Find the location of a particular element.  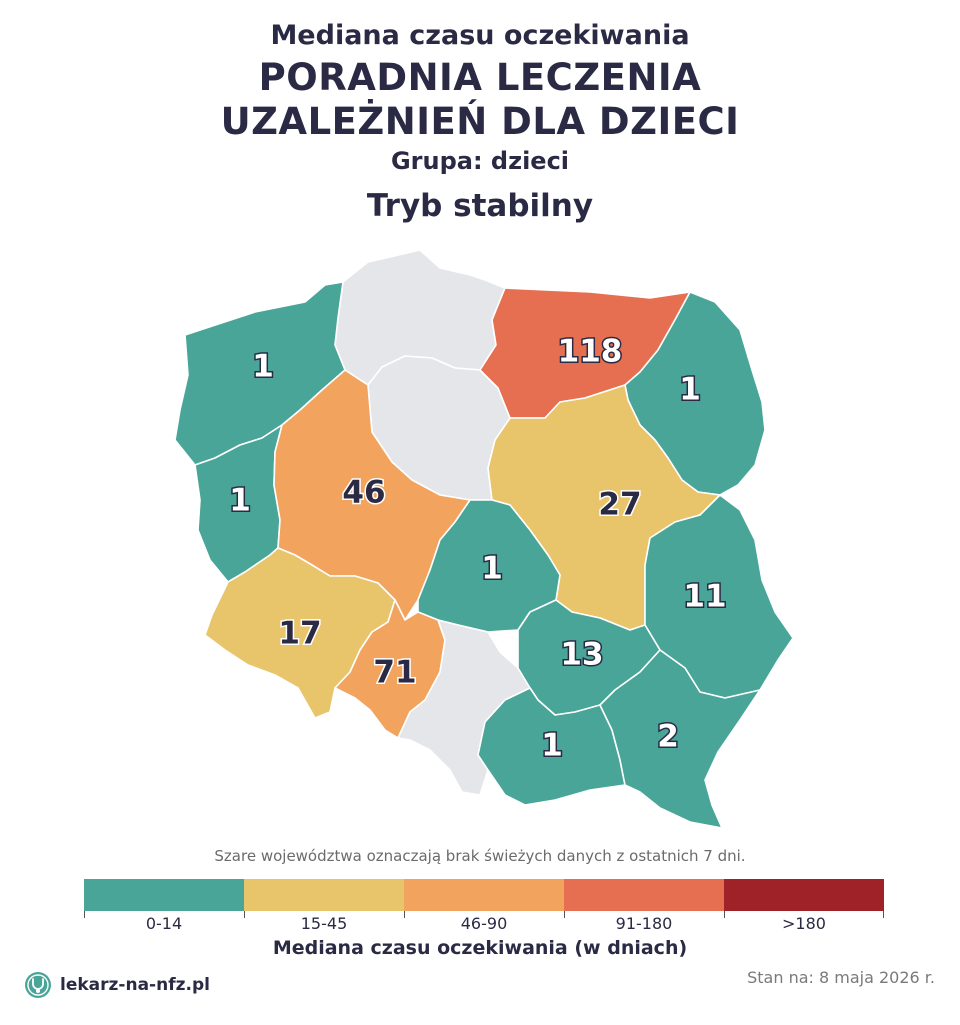

value-wielkopolskie: 46 is located at coordinates (363, 493).